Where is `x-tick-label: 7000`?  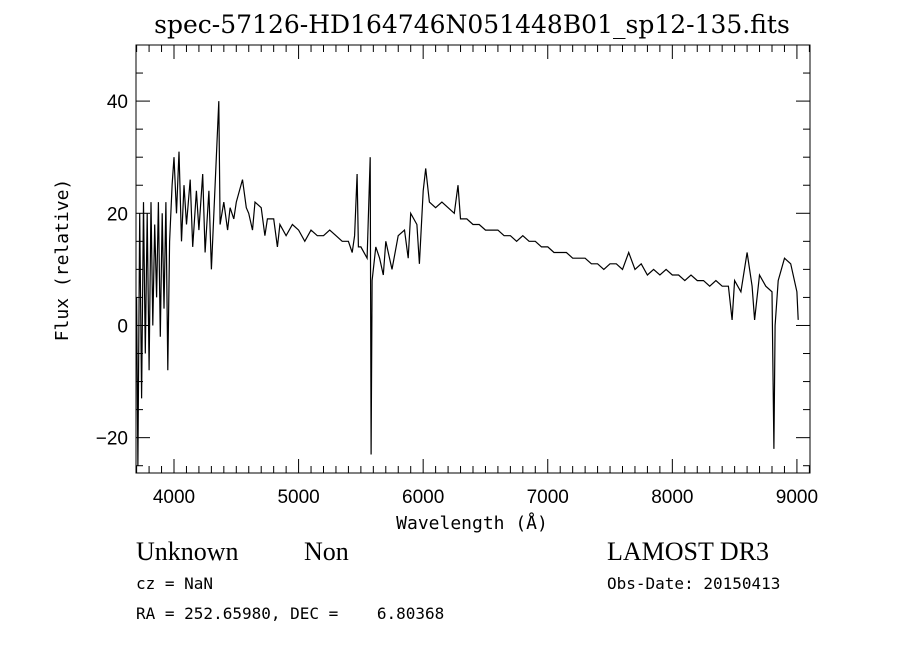 x-tick-label: 7000 is located at coordinates (548, 497).